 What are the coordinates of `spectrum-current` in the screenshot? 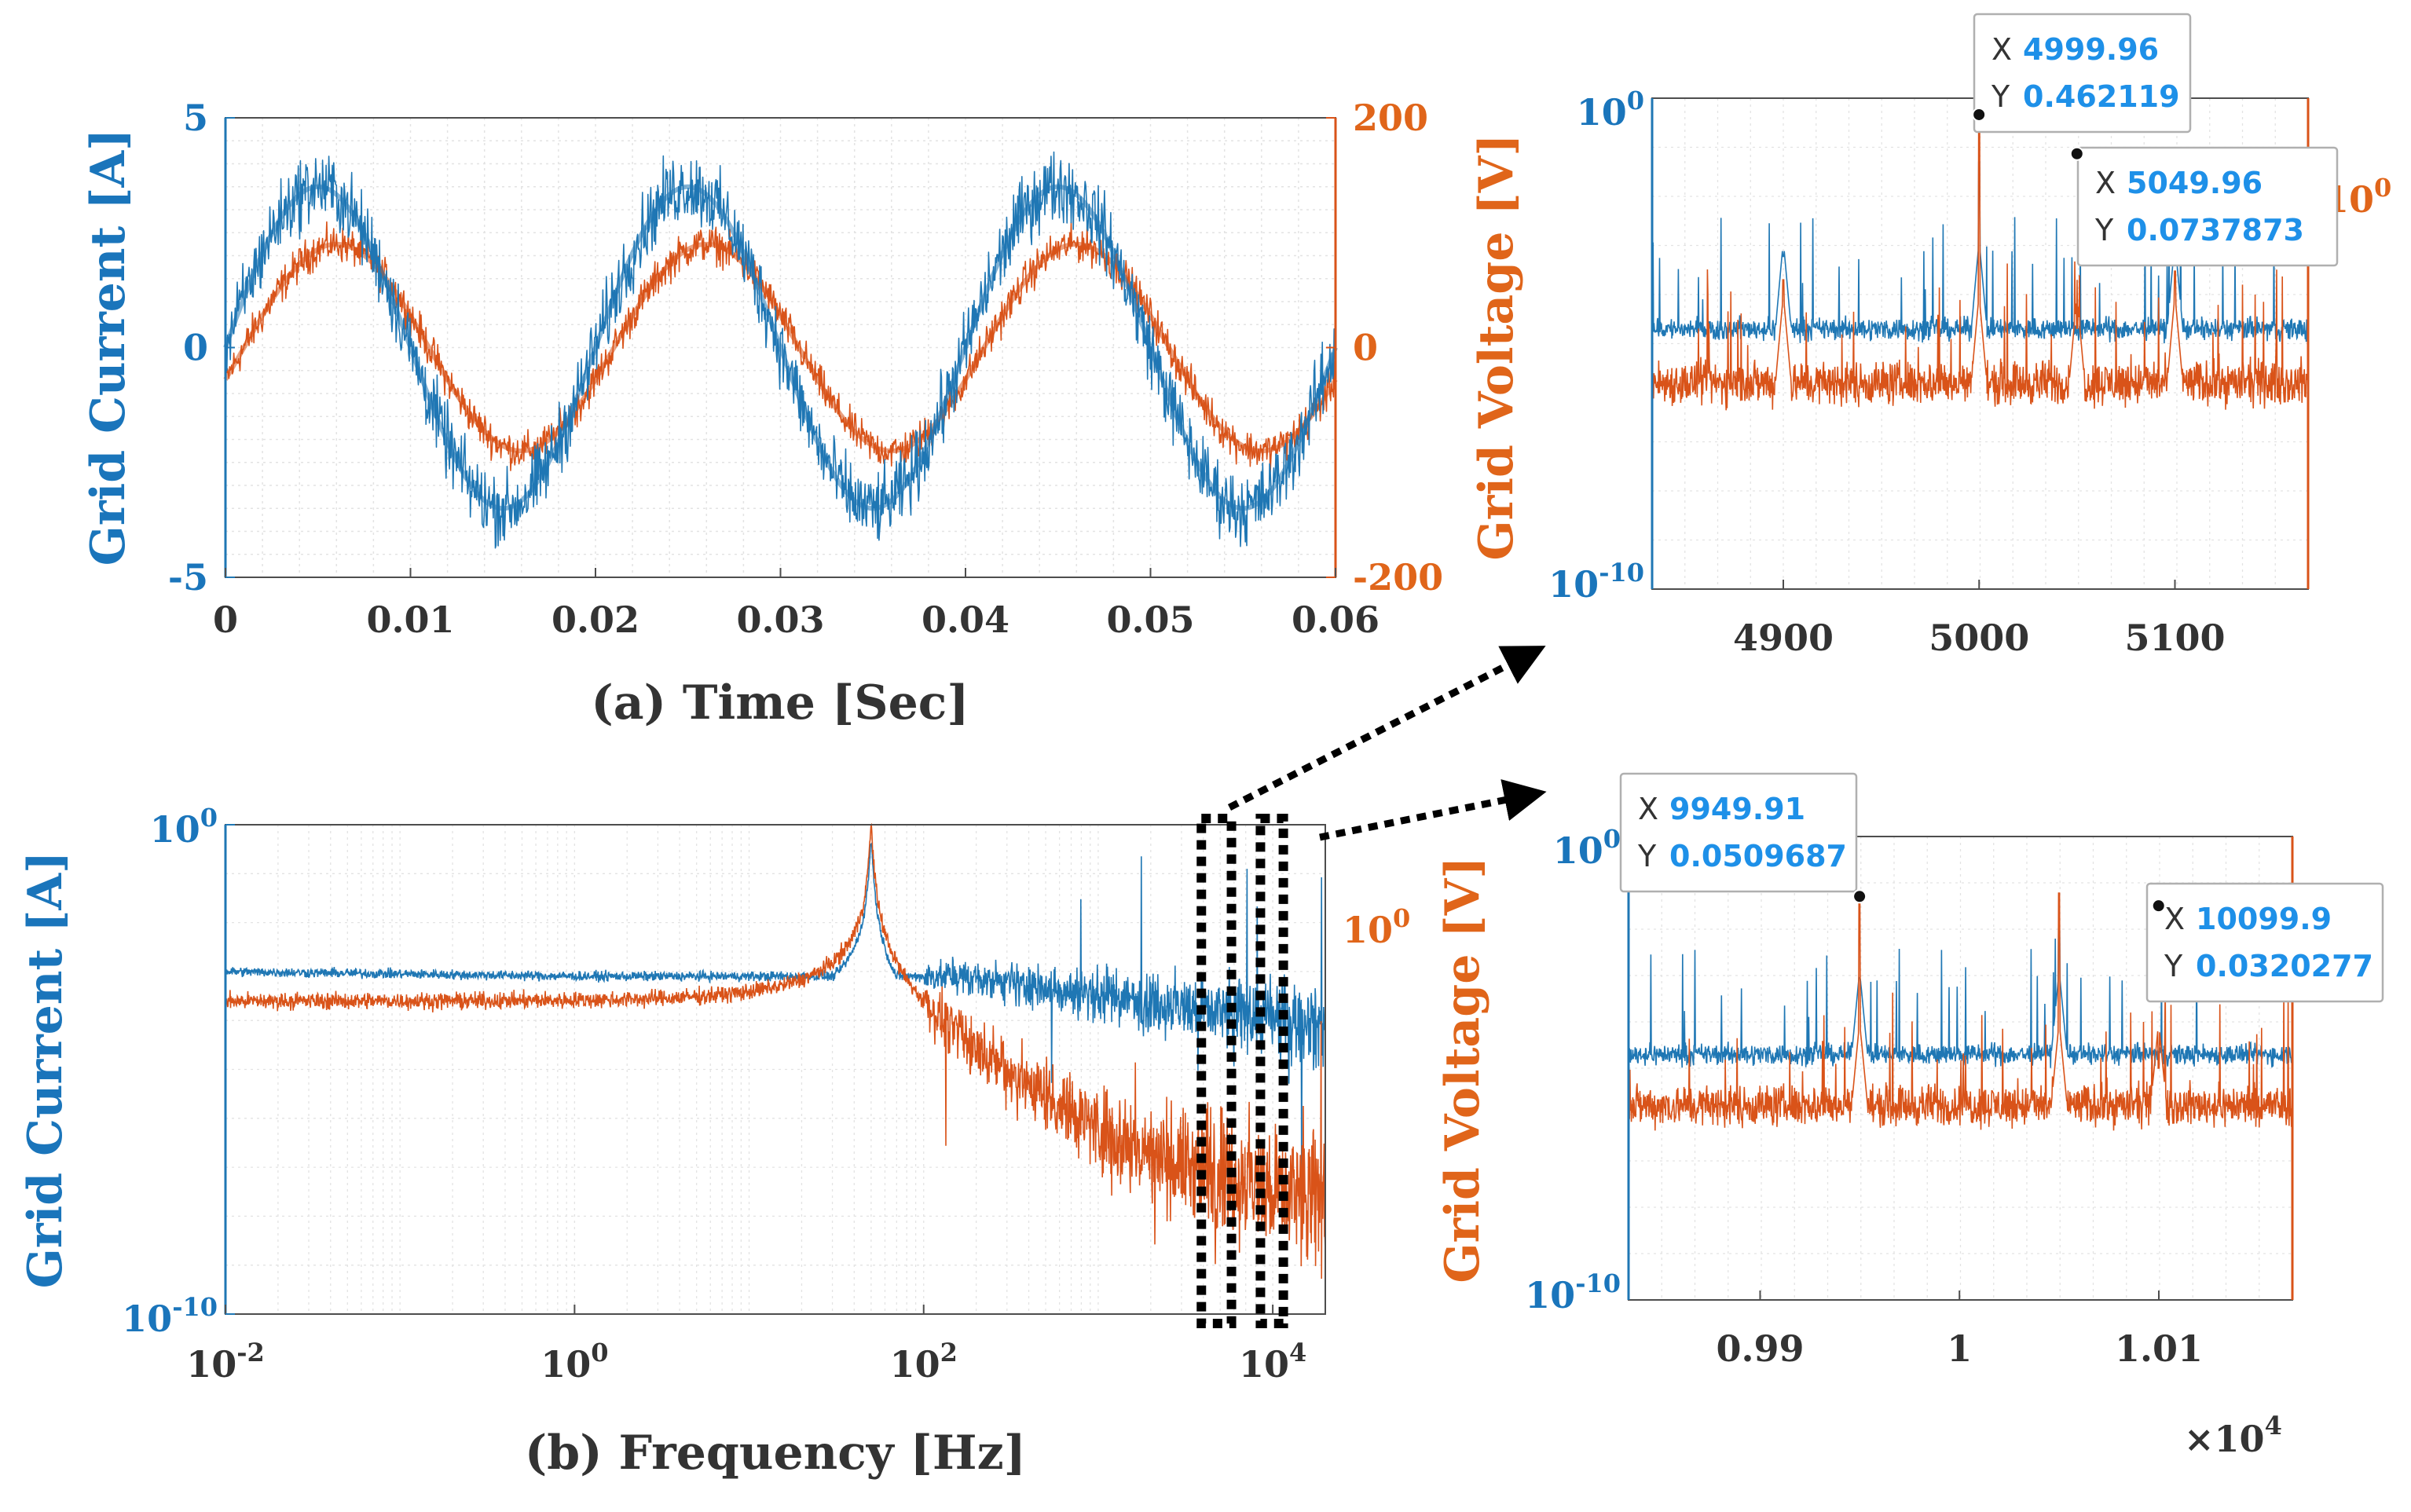 It's located at (775, 1012).